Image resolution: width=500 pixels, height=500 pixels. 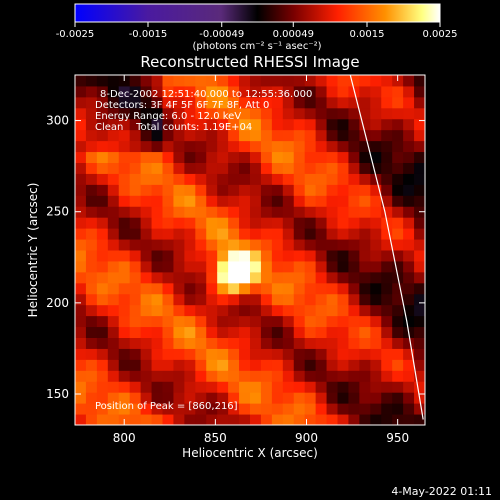 What do you see at coordinates (57, 121) in the screenshot?
I see `y-tick-label: 300` at bounding box center [57, 121].